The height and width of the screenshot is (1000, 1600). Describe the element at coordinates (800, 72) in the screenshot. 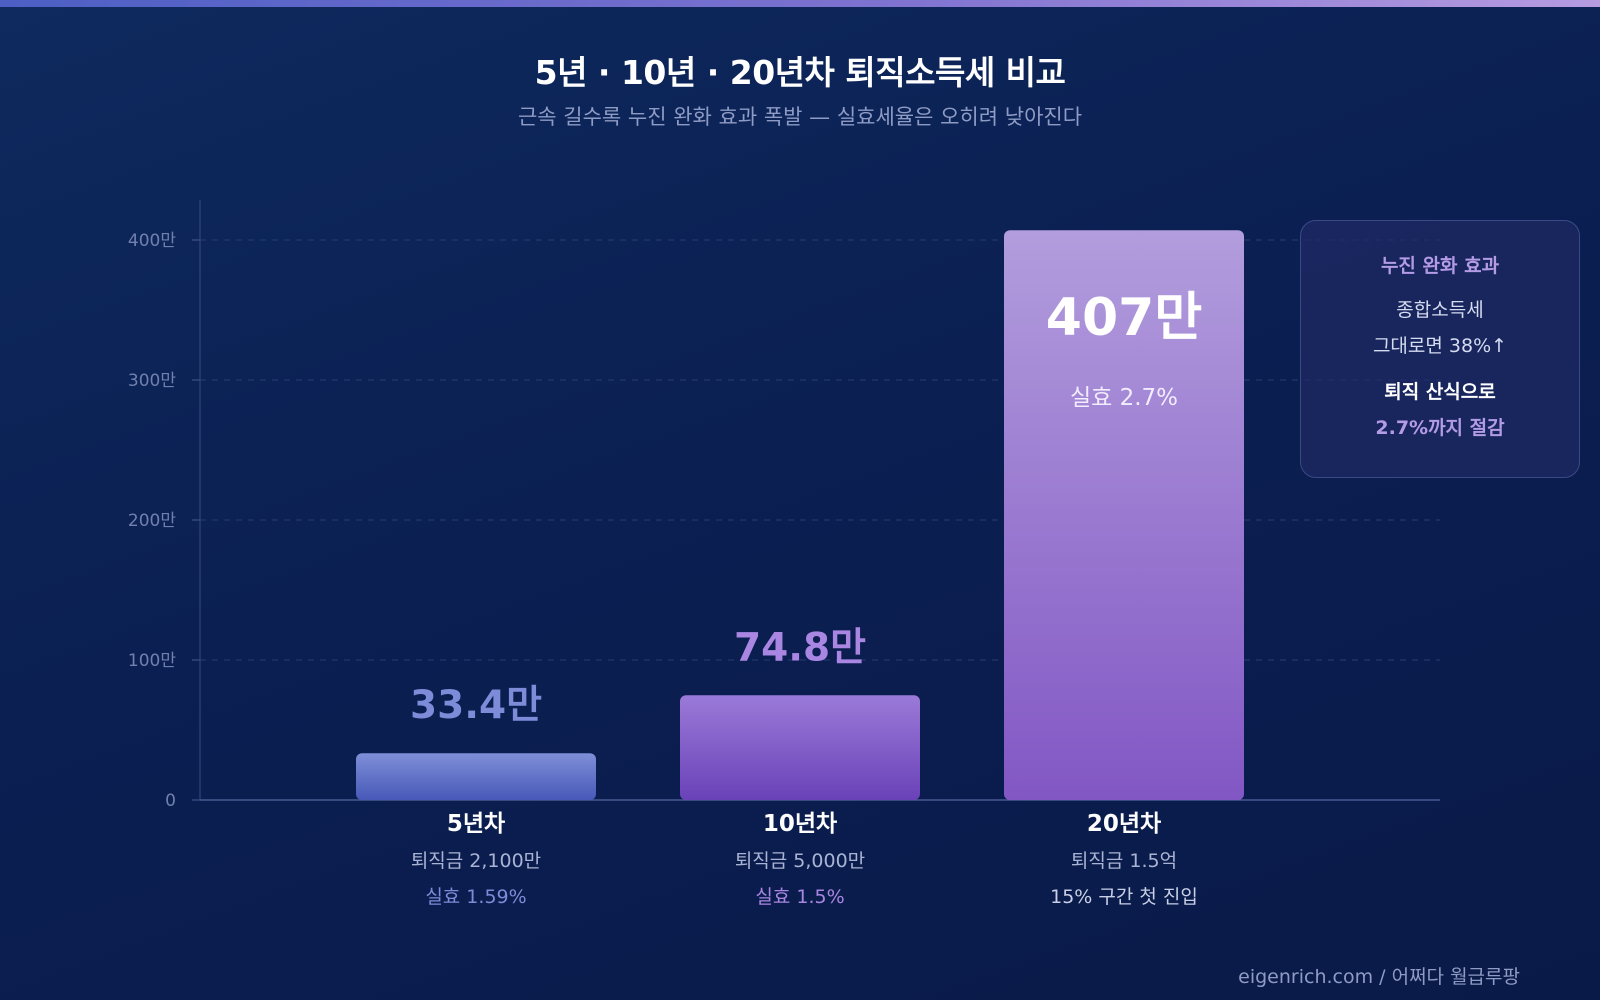

I see `chart-title: 5년 · 10년 · 20년차 퇴직소득세 비교` at that location.